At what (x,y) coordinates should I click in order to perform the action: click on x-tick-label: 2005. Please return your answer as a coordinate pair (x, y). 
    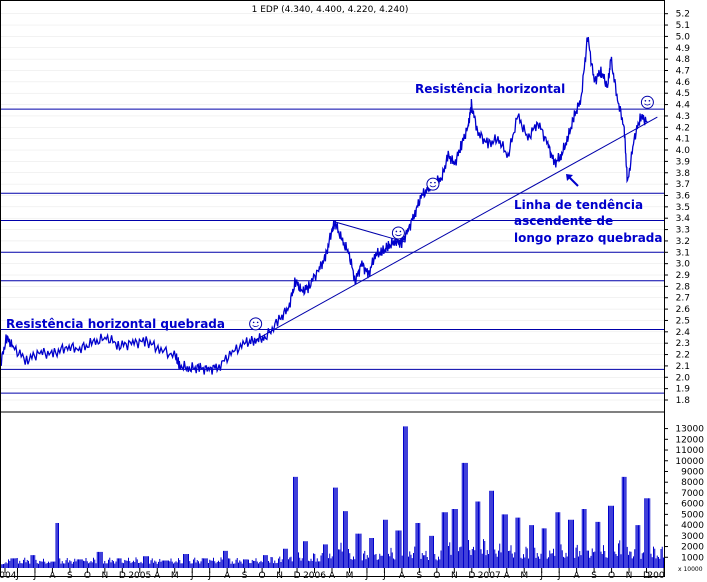
    Looking at the image, I should click on (139, 576).